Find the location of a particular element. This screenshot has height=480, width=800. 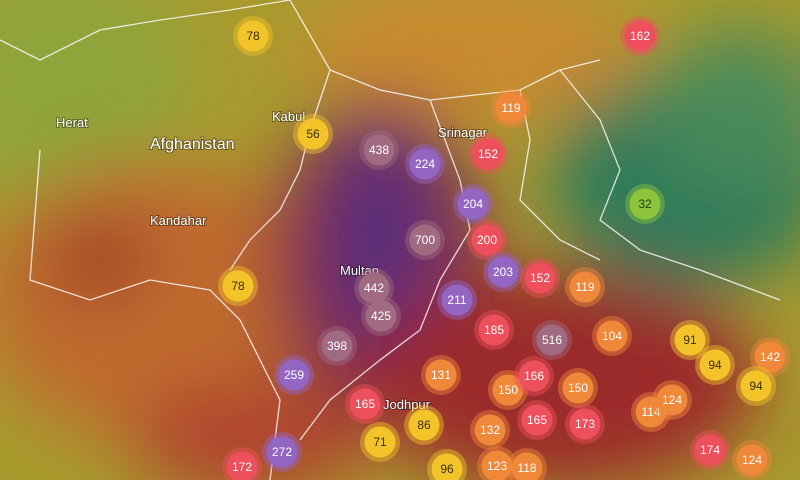

aqi-marker: 173 is located at coordinates (585, 424).